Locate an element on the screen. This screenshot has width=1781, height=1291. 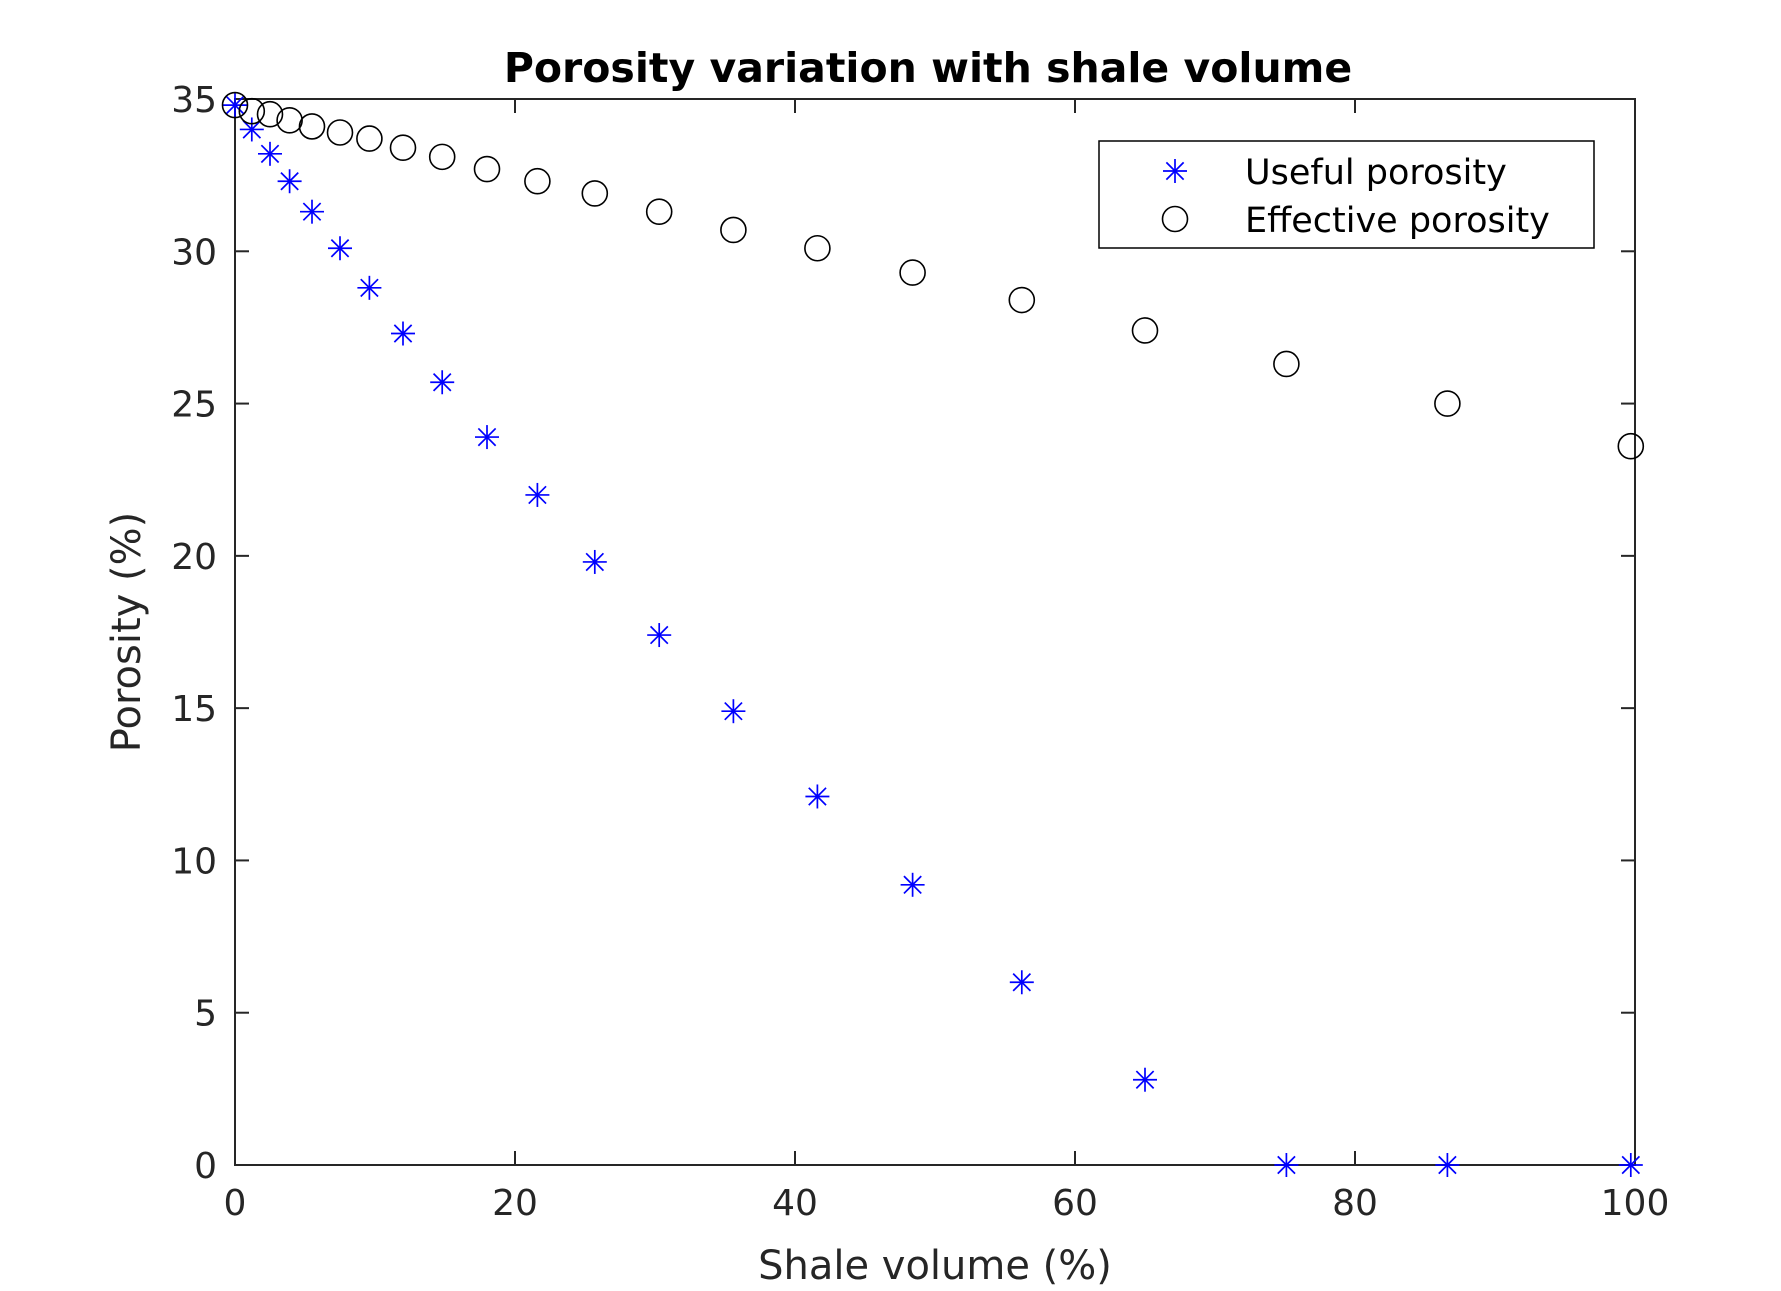
y-axis-label: Porosity (%) is located at coordinates (127, 632).